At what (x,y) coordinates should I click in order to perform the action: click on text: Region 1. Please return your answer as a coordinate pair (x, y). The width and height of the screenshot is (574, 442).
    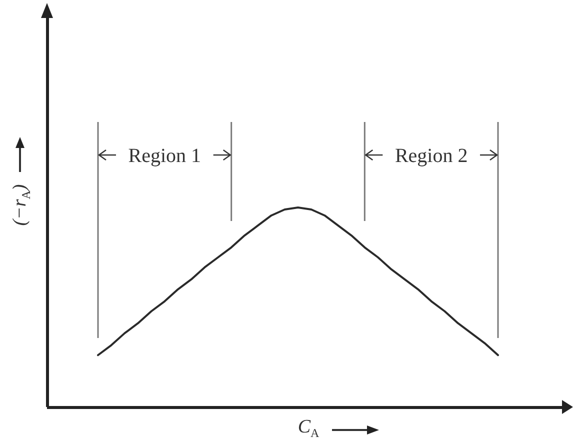
    Looking at the image, I should click on (165, 156).